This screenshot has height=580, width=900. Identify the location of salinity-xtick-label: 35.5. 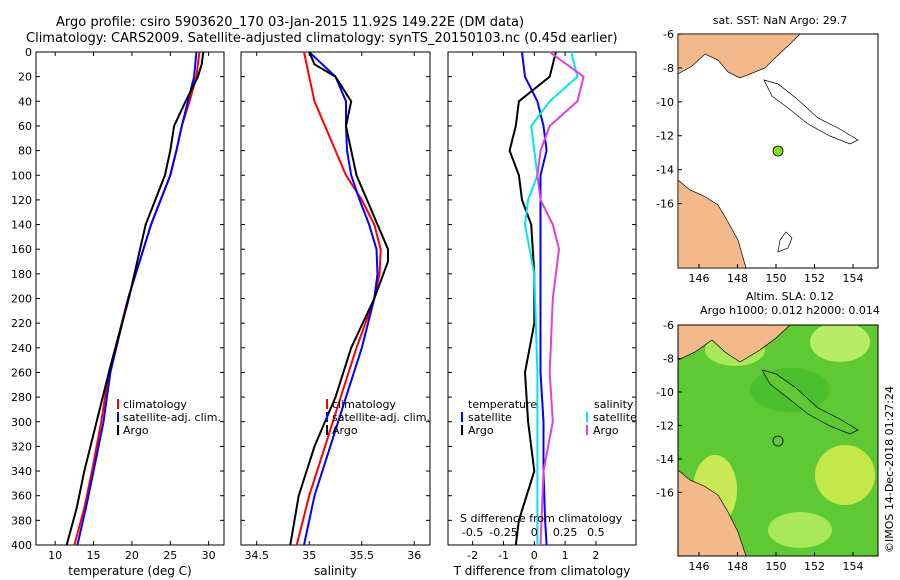
(362, 555).